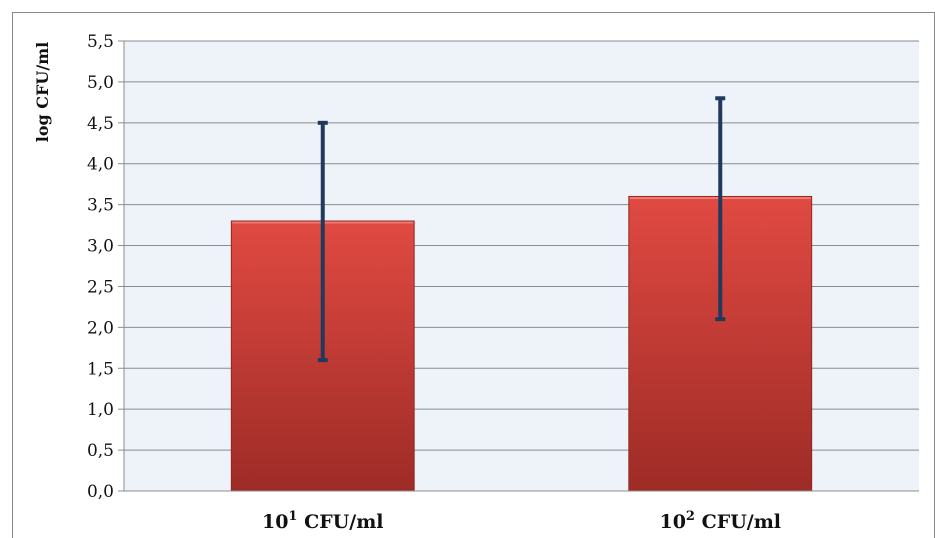 This screenshot has width=935, height=538. What do you see at coordinates (100, 42) in the screenshot?
I see `y-tick-label: 5,5` at bounding box center [100, 42].